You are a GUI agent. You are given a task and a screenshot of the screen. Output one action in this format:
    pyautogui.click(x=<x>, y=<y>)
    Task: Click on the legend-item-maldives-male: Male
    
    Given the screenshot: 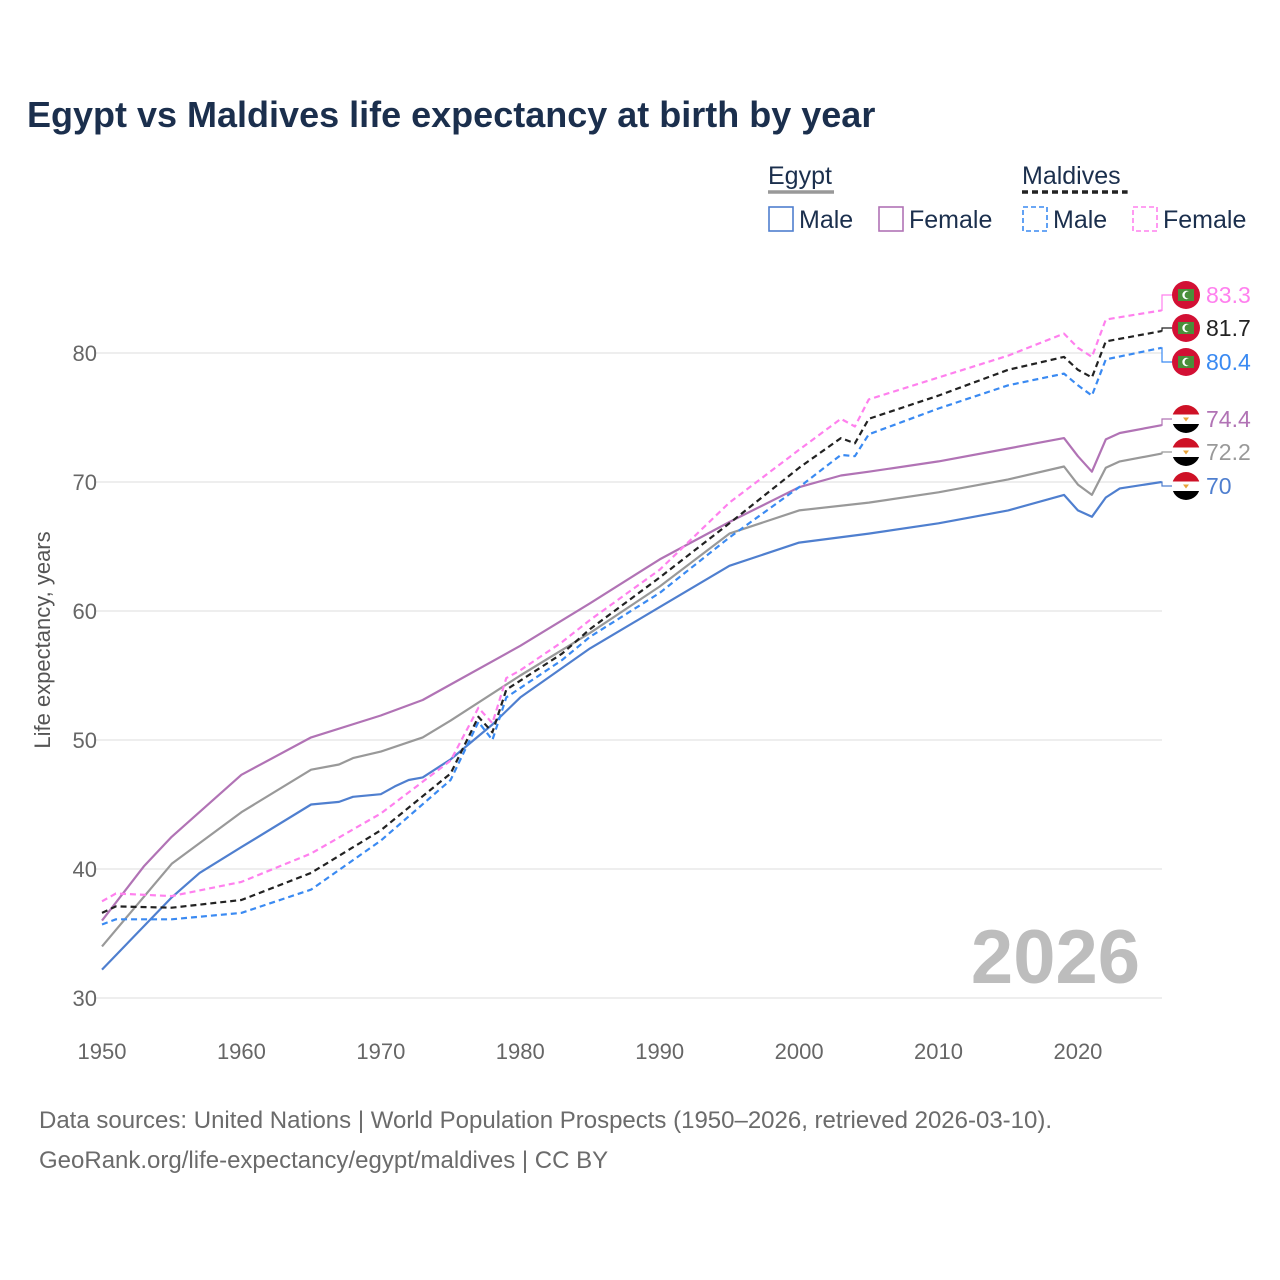 What is the action you would take?
    pyautogui.click(x=1064, y=220)
    